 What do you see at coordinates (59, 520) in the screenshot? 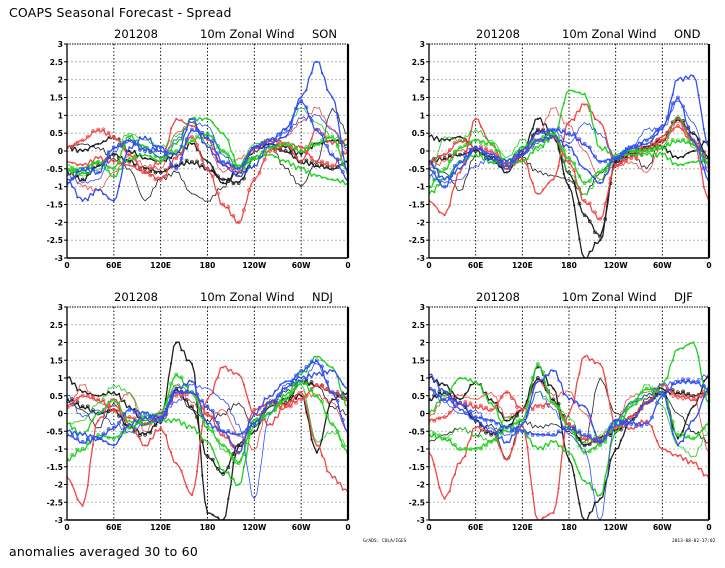
I see `y-tick-label: -3` at bounding box center [59, 520].